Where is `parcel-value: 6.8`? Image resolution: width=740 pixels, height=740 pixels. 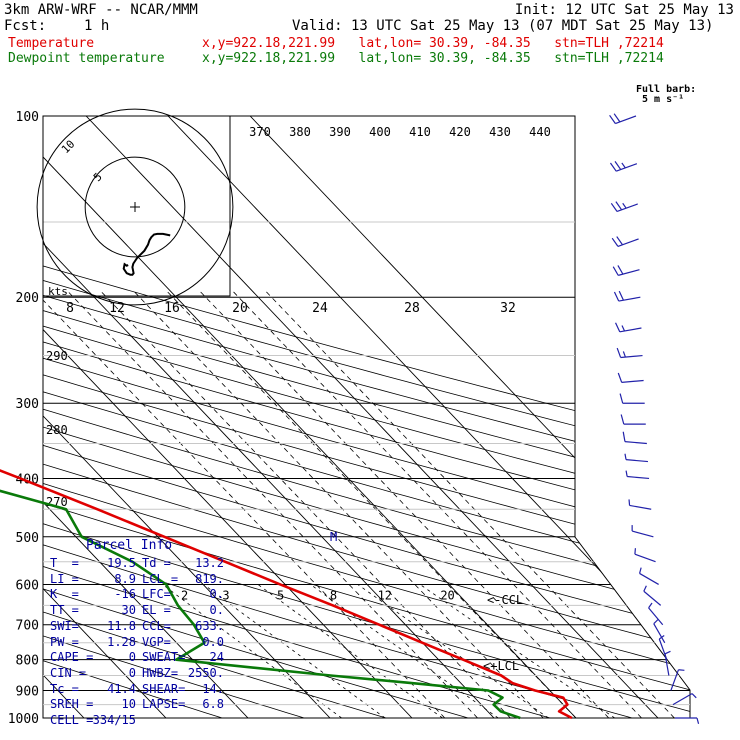
parcel-value: 6.8 is located at coordinates (213, 704).